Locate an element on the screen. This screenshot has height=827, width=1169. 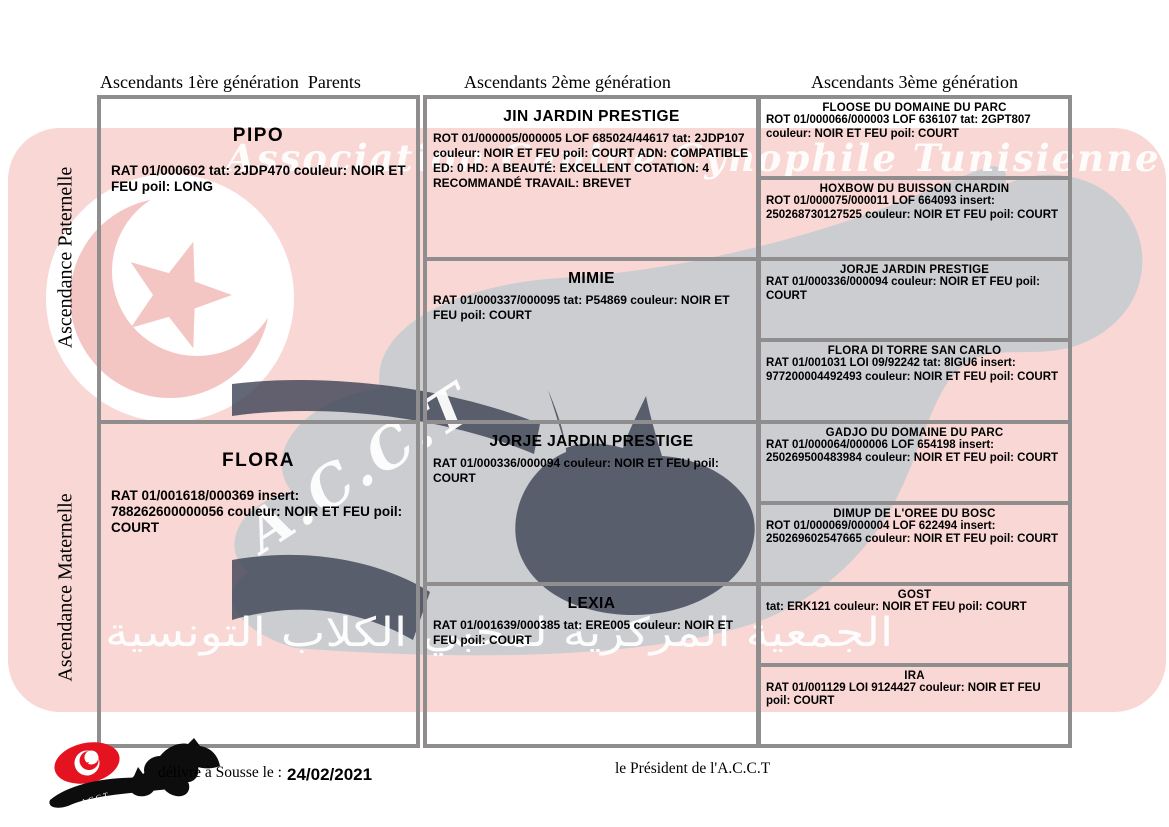
logo-star-icon: ★ is located at coordinates (85, 764).